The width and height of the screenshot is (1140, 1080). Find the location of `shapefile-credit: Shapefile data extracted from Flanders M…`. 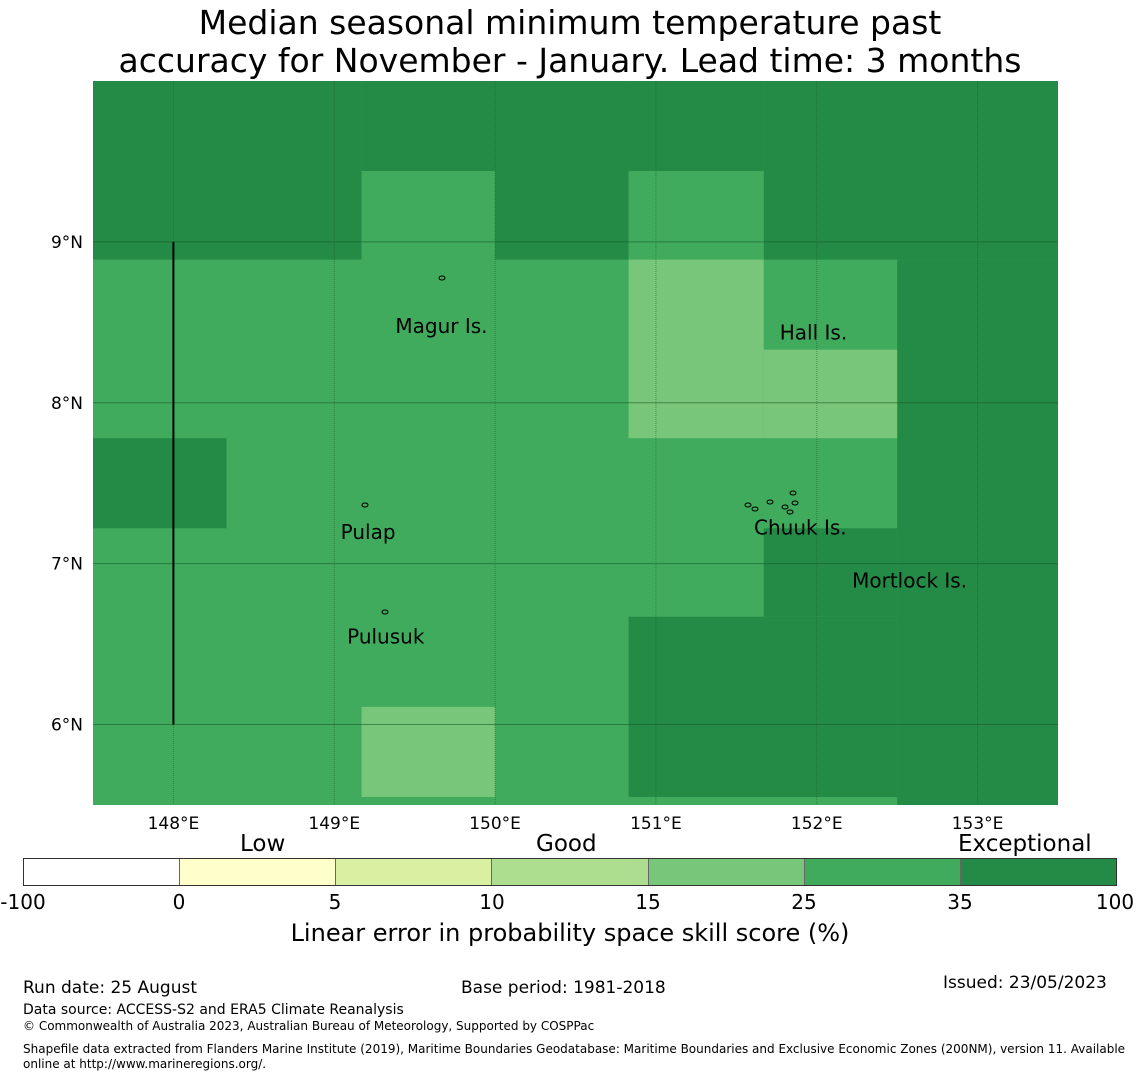

shapefile-credit: Shapefile data extracted from Flanders M… is located at coordinates (574, 1056).